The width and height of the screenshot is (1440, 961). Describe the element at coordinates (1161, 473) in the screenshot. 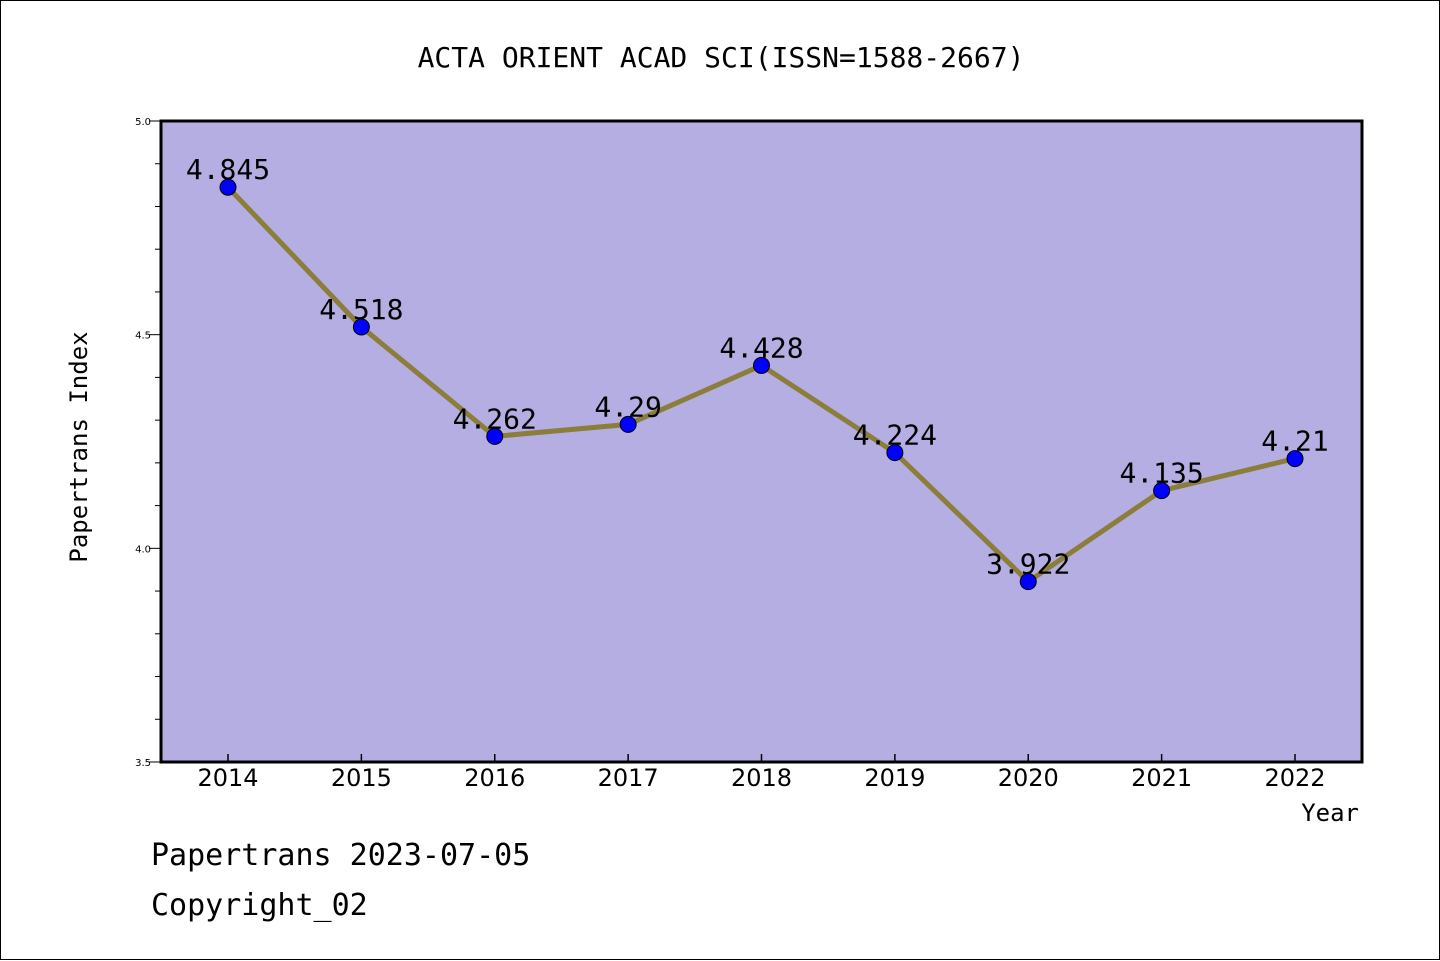

I see `data-label: 4.135` at that location.